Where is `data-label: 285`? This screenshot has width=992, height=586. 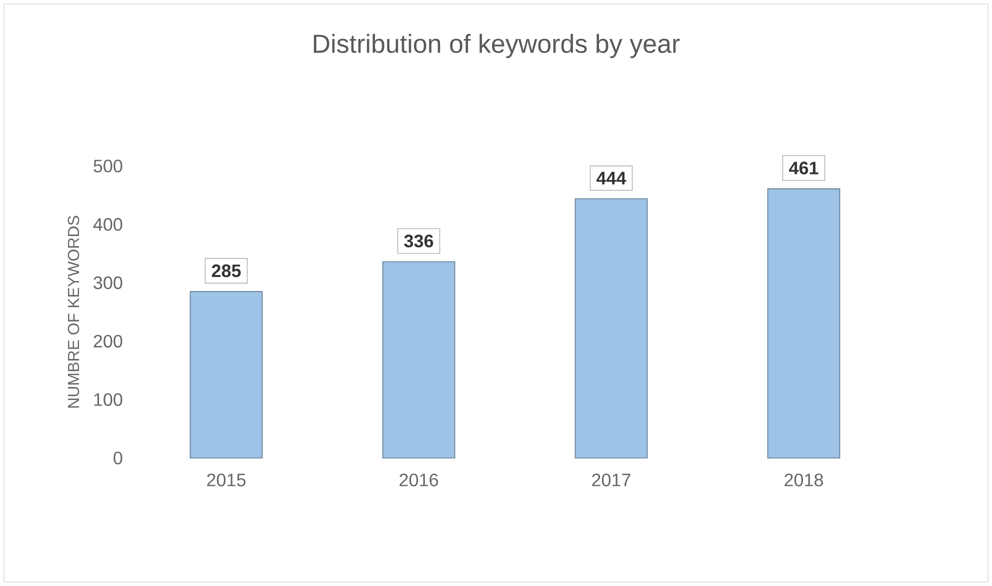 data-label: 285 is located at coordinates (226, 271).